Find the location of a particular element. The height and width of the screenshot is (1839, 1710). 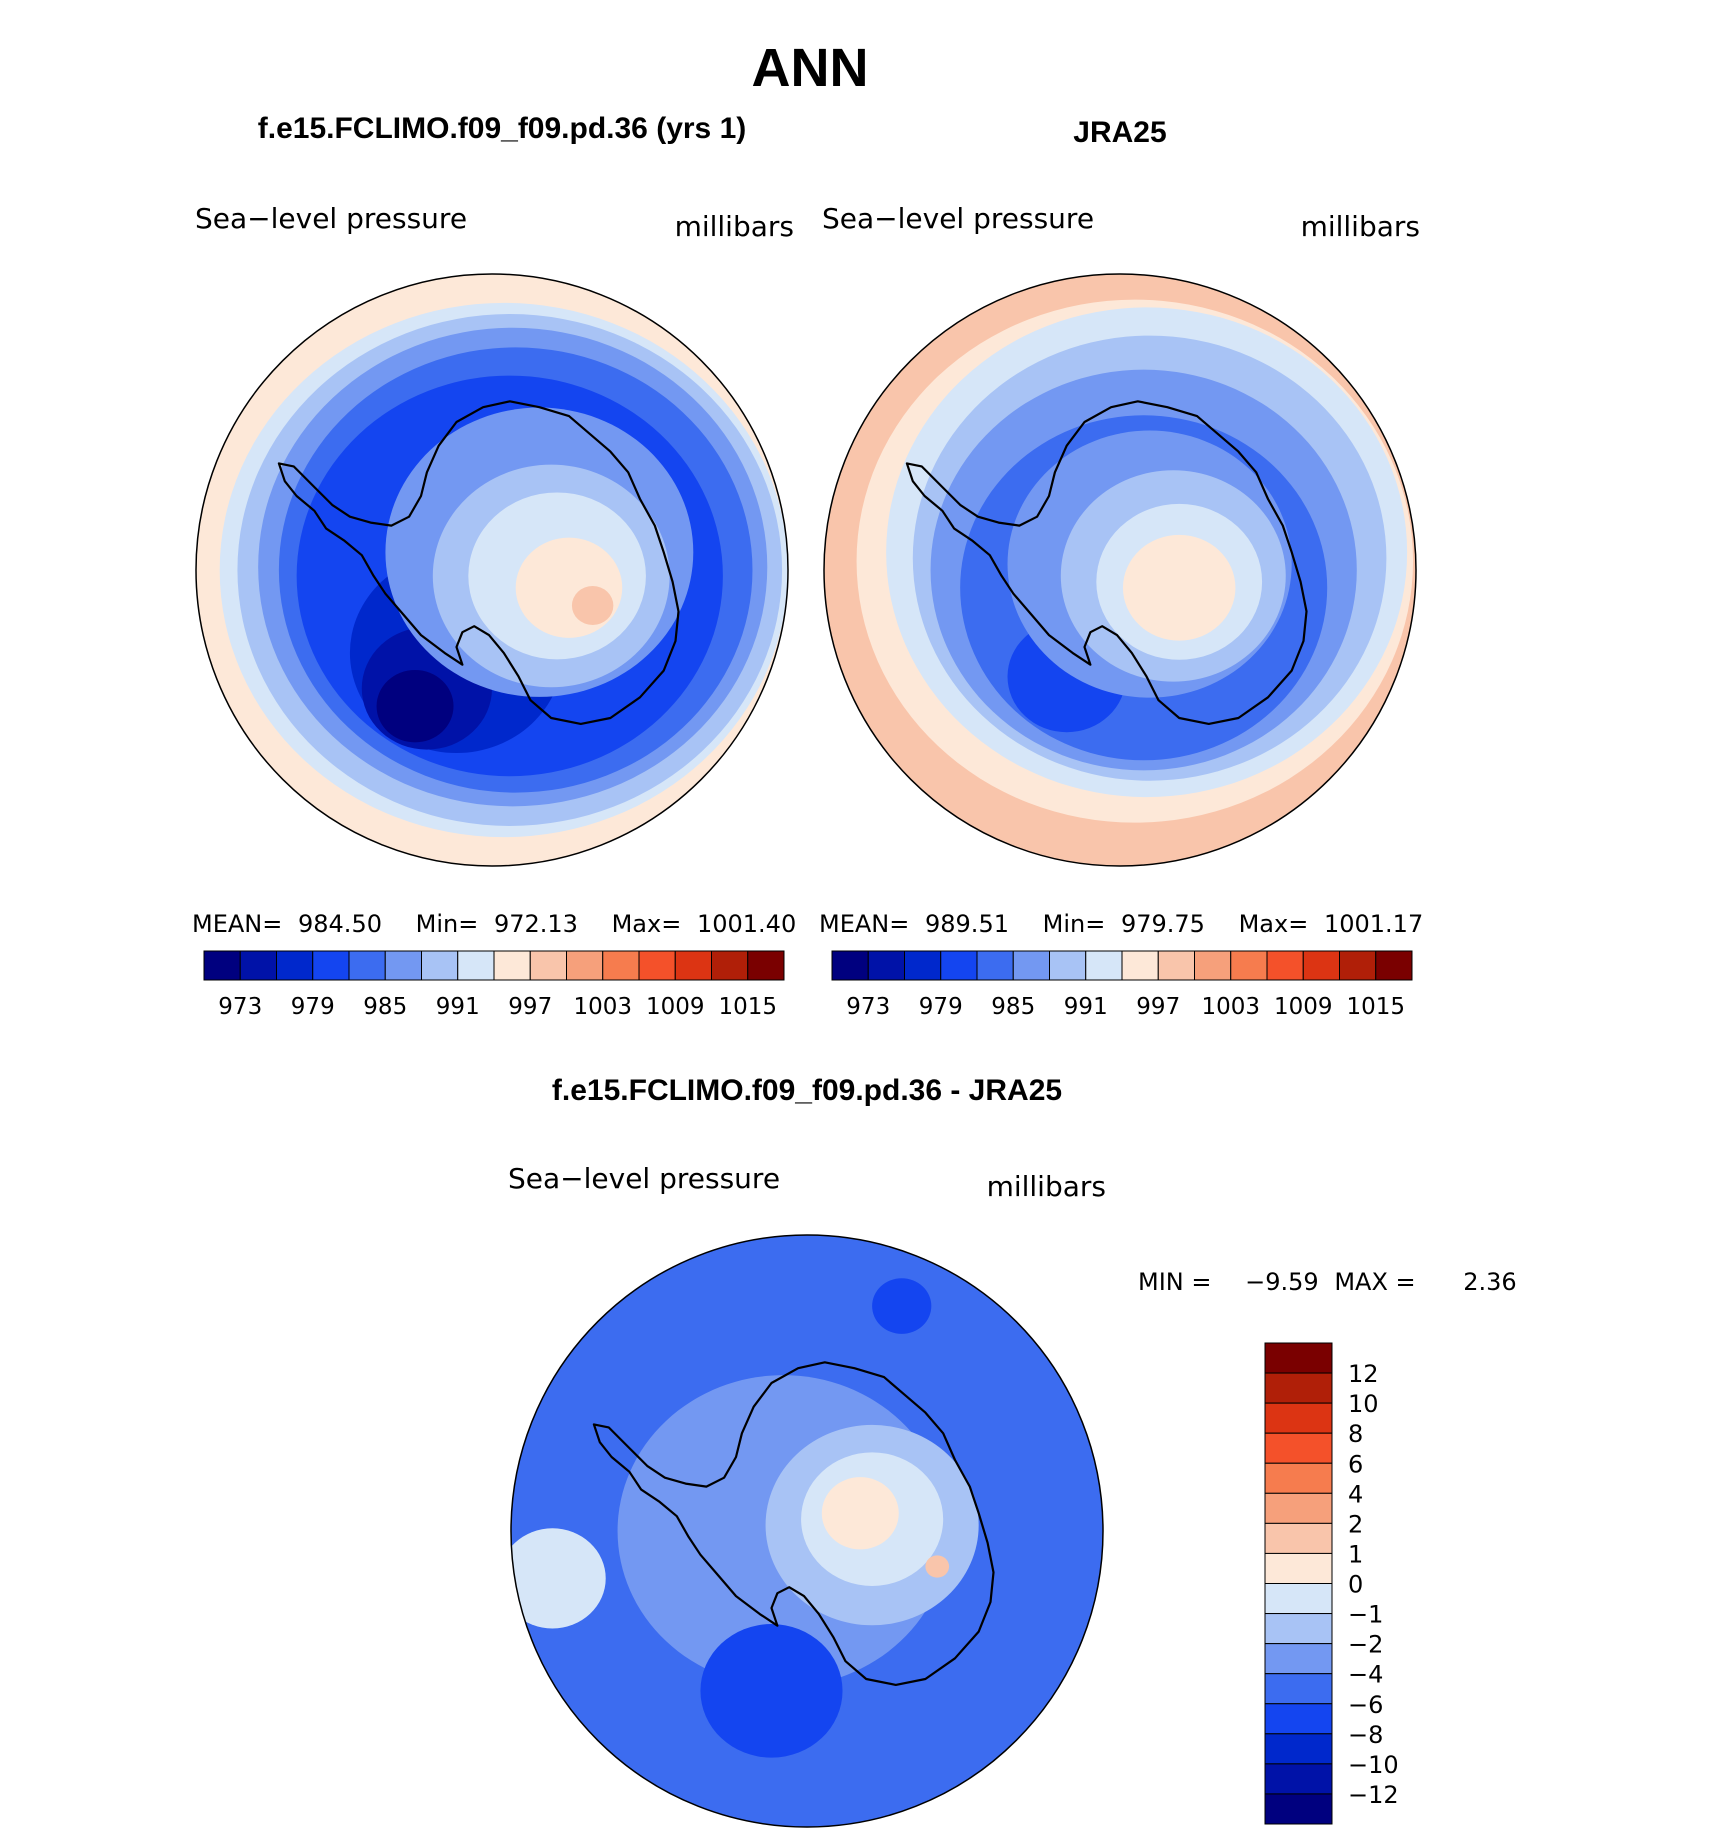

colorbar-model is located at coordinates (494, 965).